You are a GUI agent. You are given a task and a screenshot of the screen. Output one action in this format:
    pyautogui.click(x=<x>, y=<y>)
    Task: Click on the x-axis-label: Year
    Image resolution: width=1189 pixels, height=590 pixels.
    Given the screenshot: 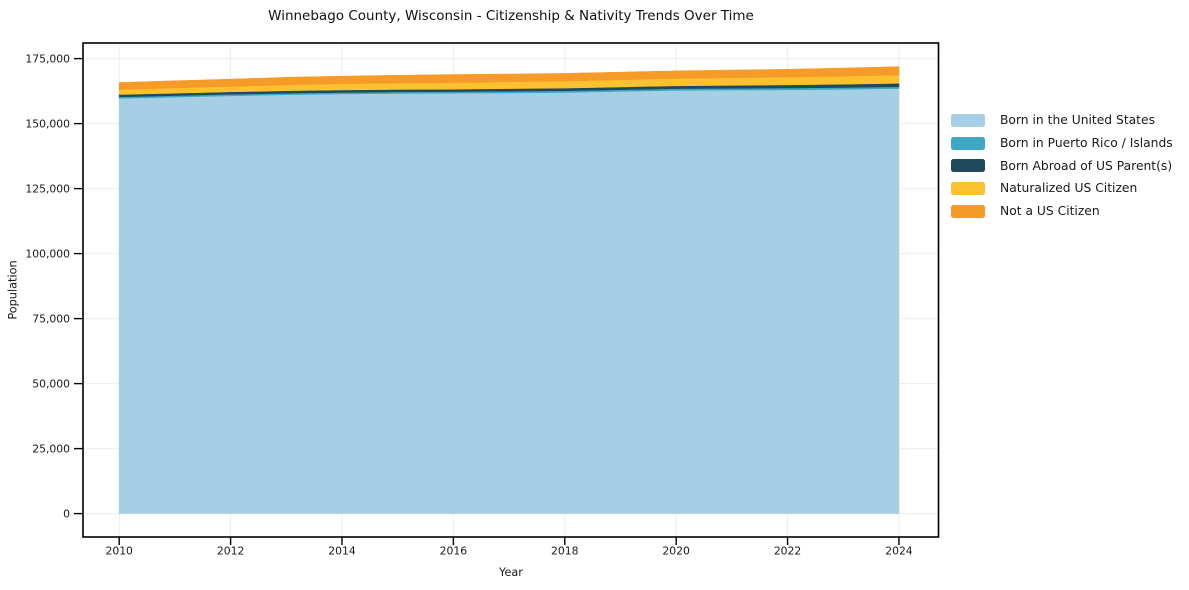 What is the action you would take?
    pyautogui.click(x=511, y=572)
    